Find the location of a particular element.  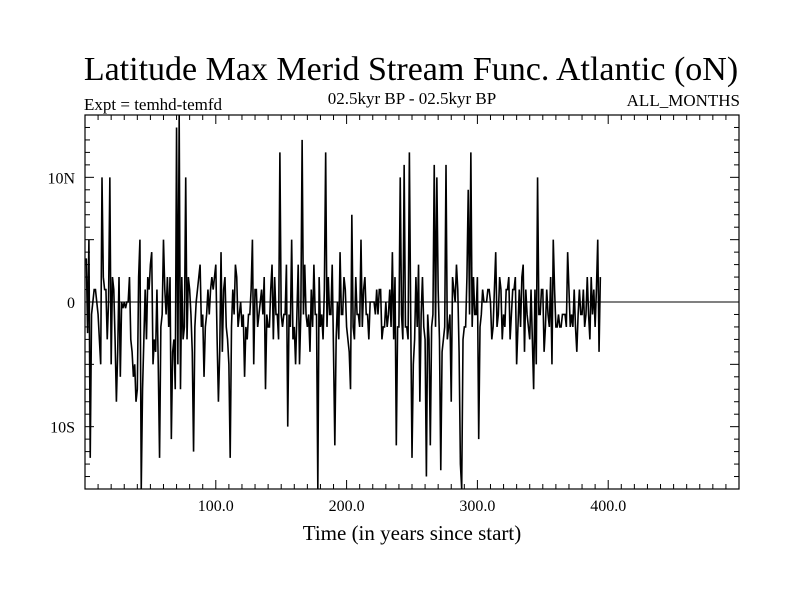

y-tick-label: 10S is located at coordinates (62, 428).